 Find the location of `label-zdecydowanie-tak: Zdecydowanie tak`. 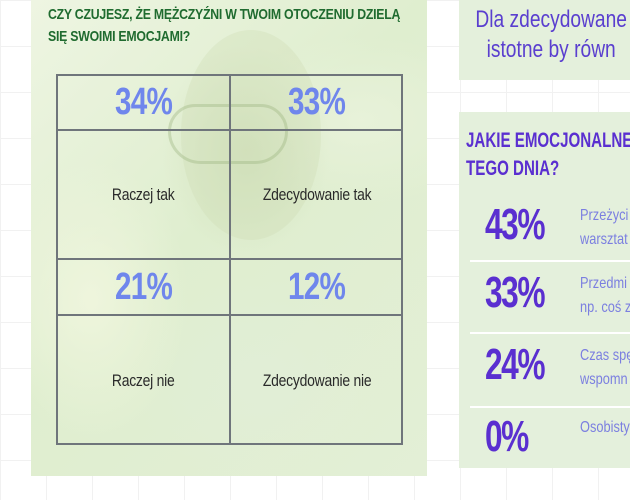

label-zdecydowanie-tak: Zdecydowanie tak is located at coordinates (317, 194).